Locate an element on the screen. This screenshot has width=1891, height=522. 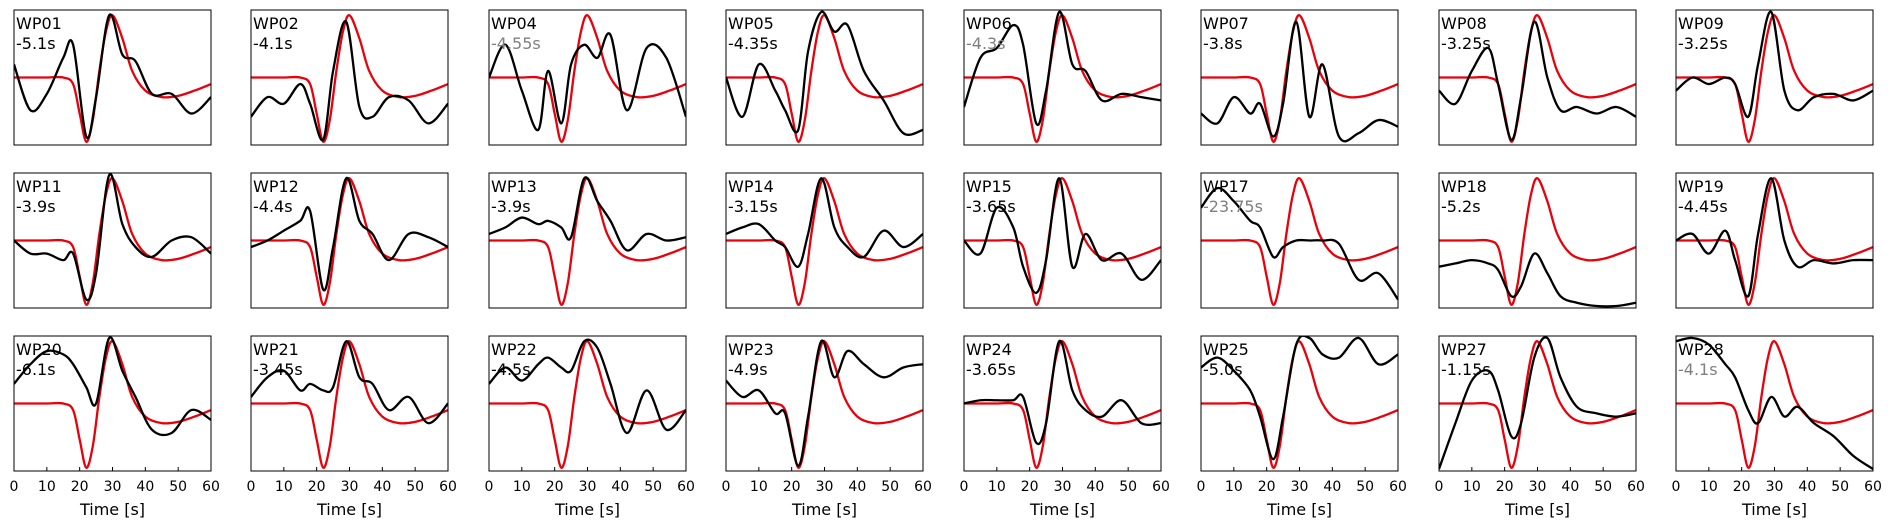
station-label: WP01 is located at coordinates (39, 23).